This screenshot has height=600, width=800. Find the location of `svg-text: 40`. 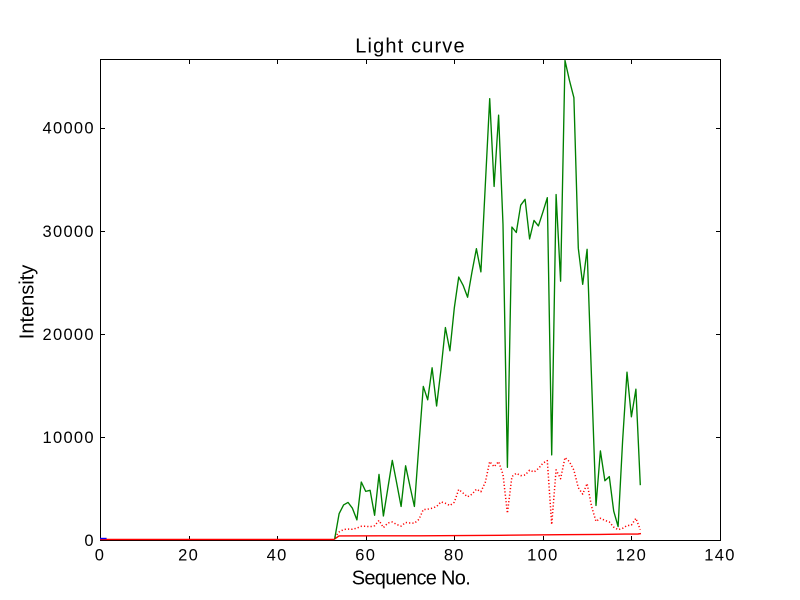

svg-text: 40 is located at coordinates (277, 556).